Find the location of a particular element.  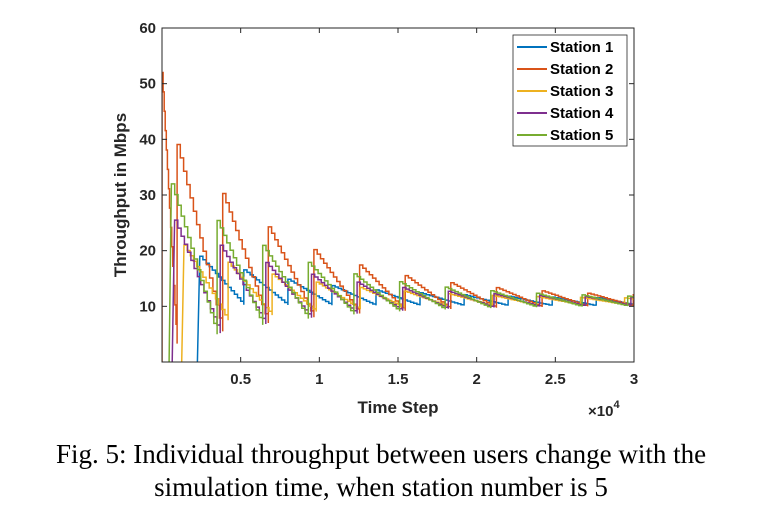

x-tick-label: 1.5 is located at coordinates (398, 379).